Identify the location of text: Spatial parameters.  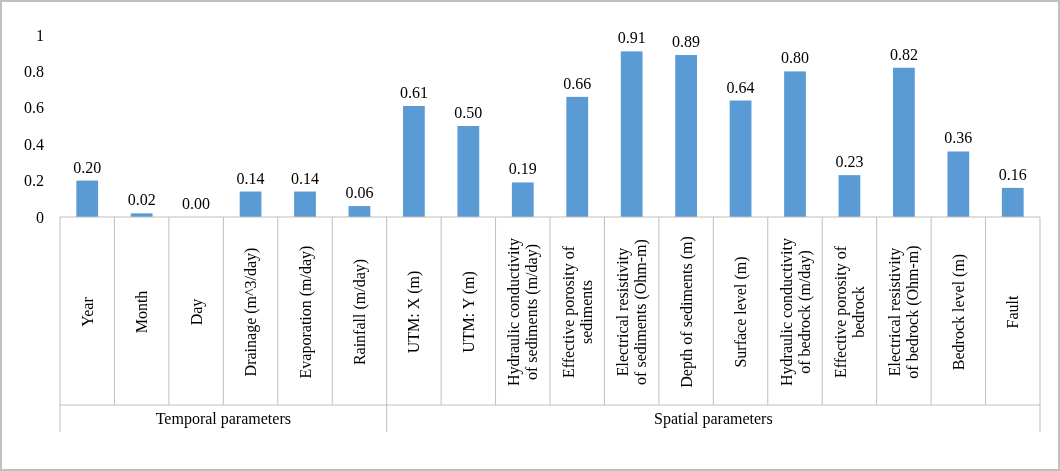
(713, 419).